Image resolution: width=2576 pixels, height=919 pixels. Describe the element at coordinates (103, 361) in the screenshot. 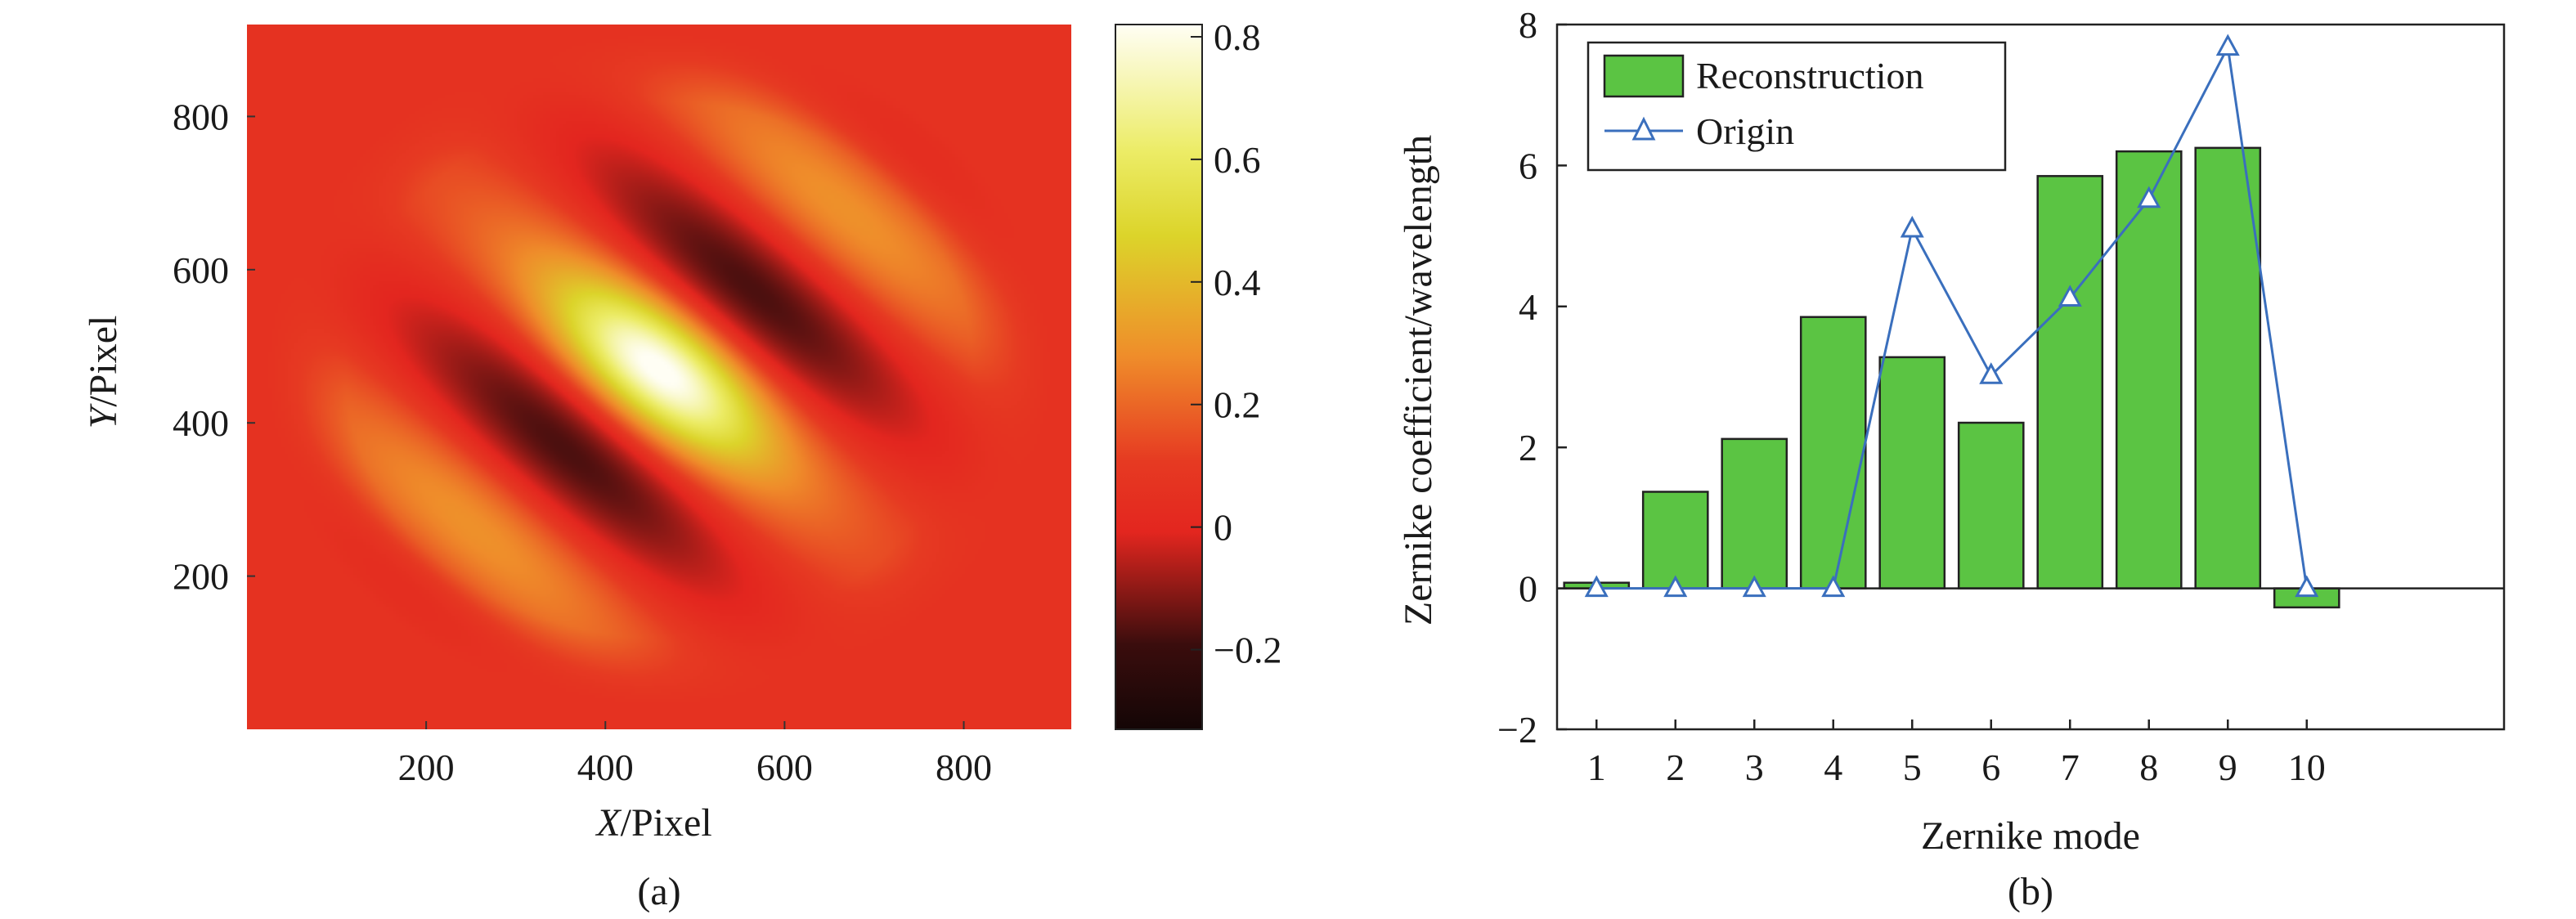

I see `heatmap-y-label-rest: /Pixel` at that location.